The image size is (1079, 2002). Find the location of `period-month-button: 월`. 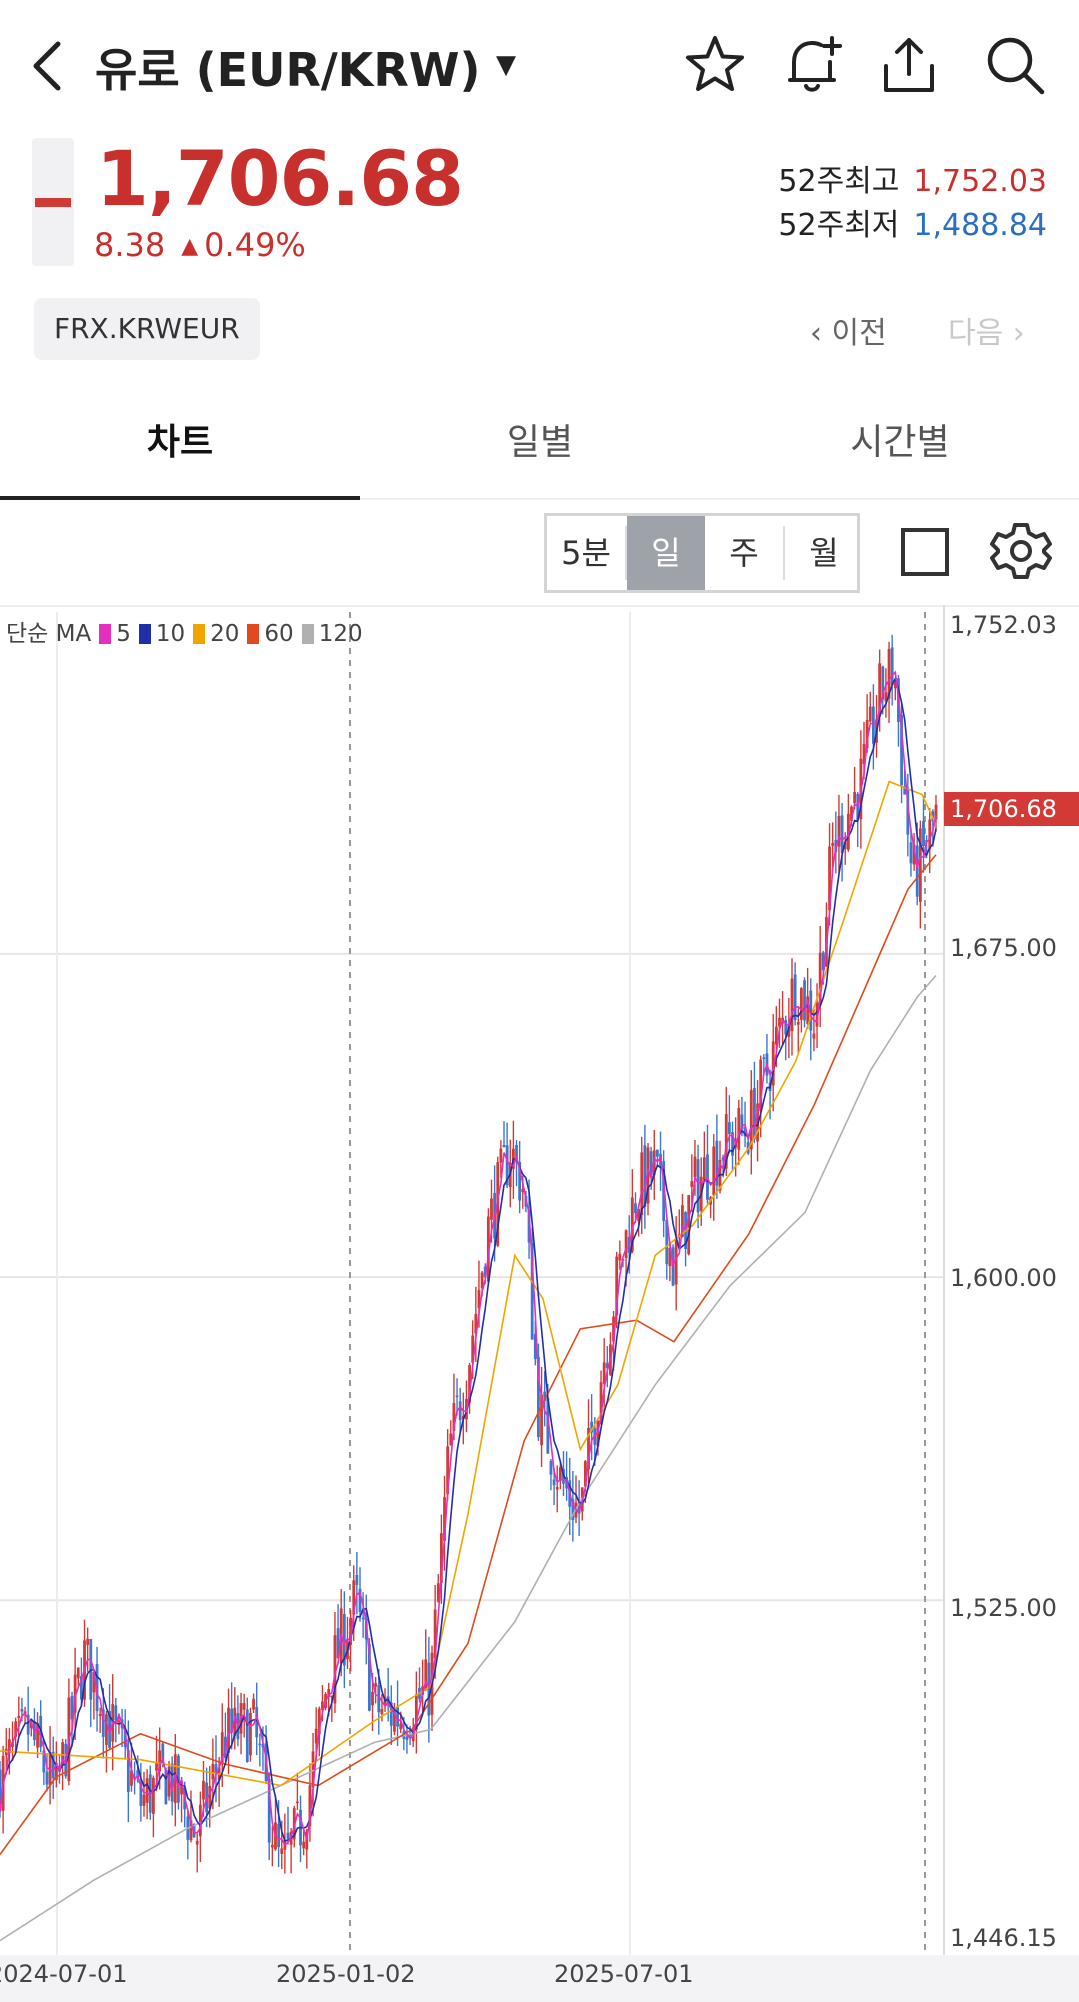

period-month-button: 월 is located at coordinates (824, 553).